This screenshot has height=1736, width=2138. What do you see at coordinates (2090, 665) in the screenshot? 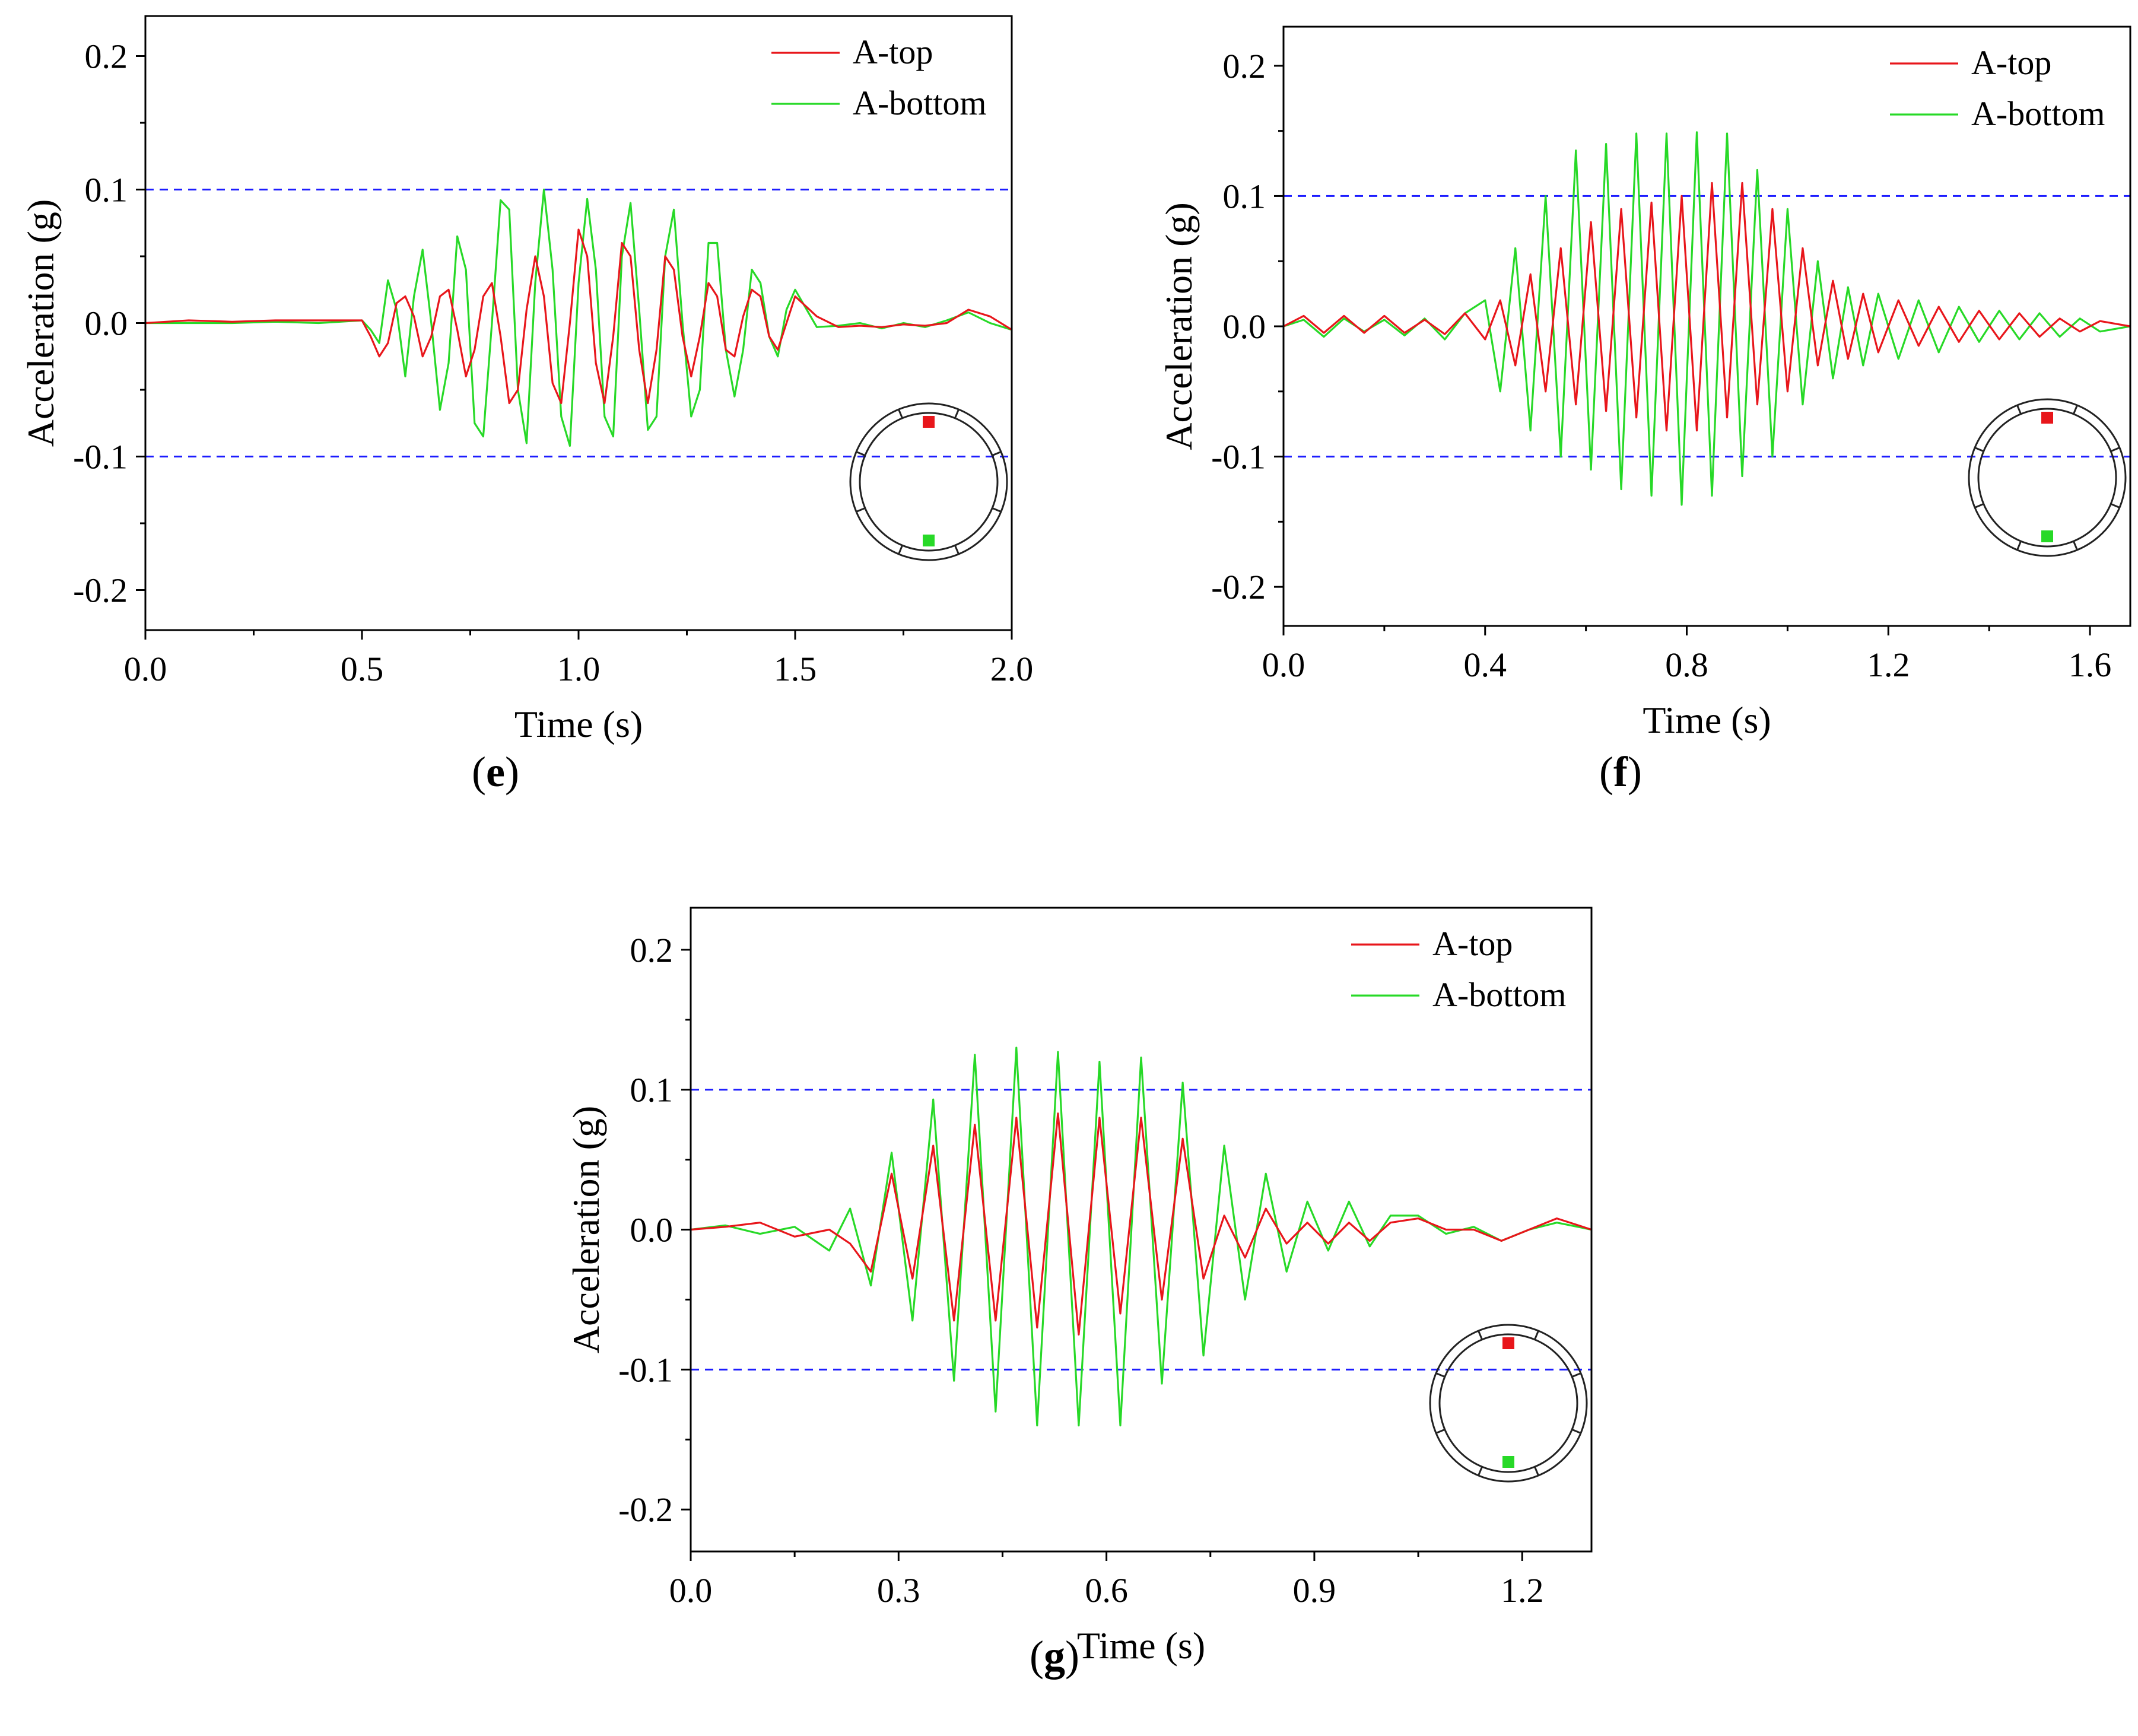
I see `x-tick-label: 1.6` at bounding box center [2090, 665].